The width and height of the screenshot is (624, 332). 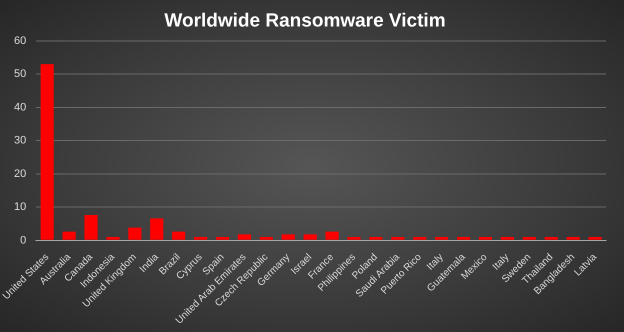 What do you see at coordinates (20, 74) in the screenshot?
I see `y-tick-label: 50` at bounding box center [20, 74].